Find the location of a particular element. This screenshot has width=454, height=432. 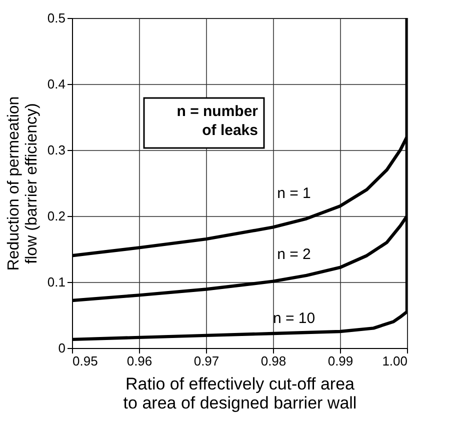

y-tick-label: 0.4 is located at coordinates (56, 84).